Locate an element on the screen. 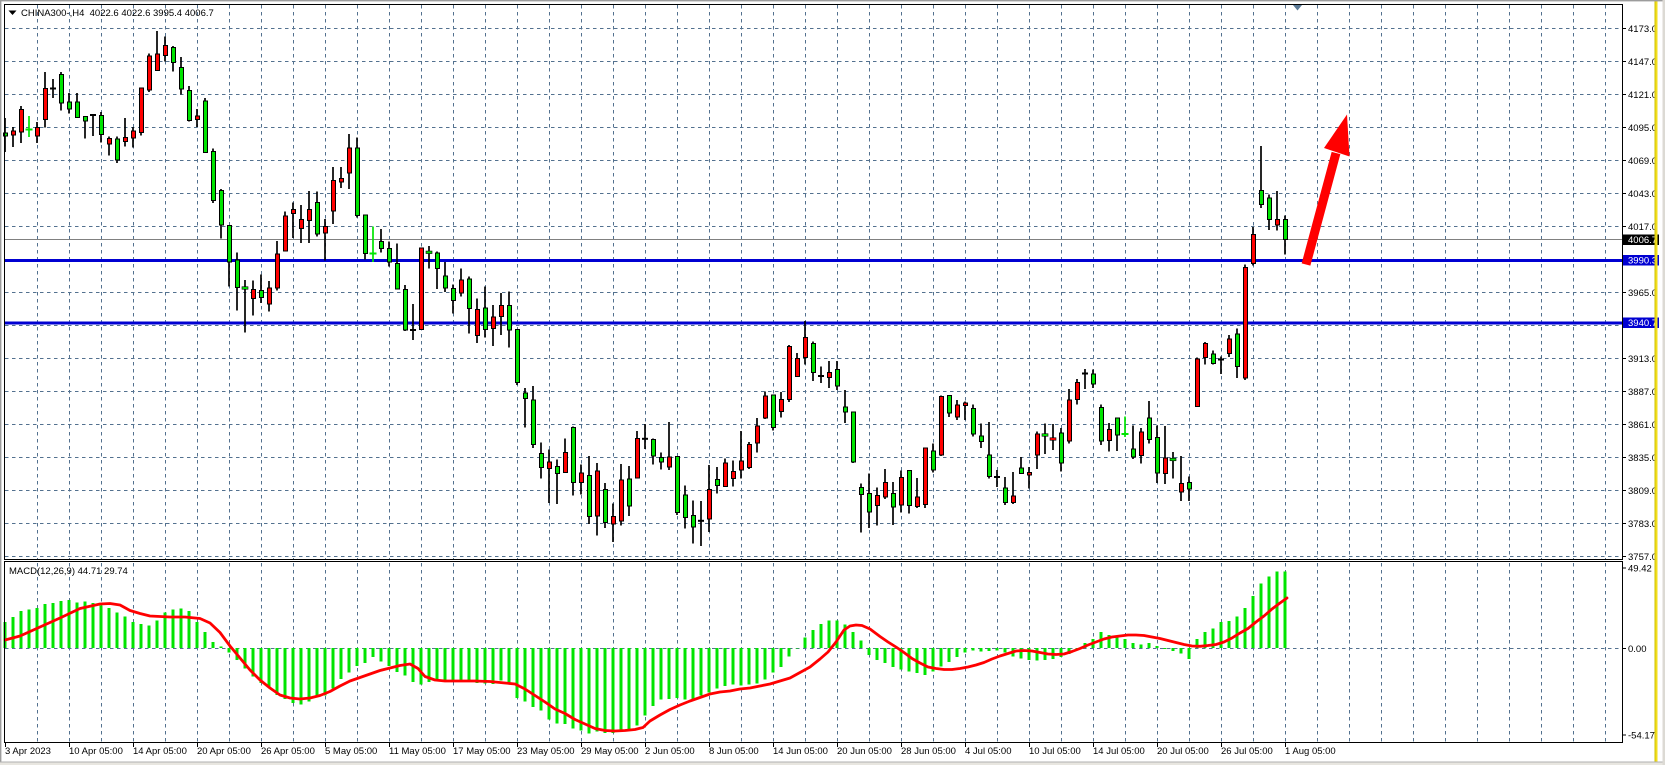 The image size is (1665, 770). svg-text: 4 Jul 05:00 is located at coordinates (988, 751).